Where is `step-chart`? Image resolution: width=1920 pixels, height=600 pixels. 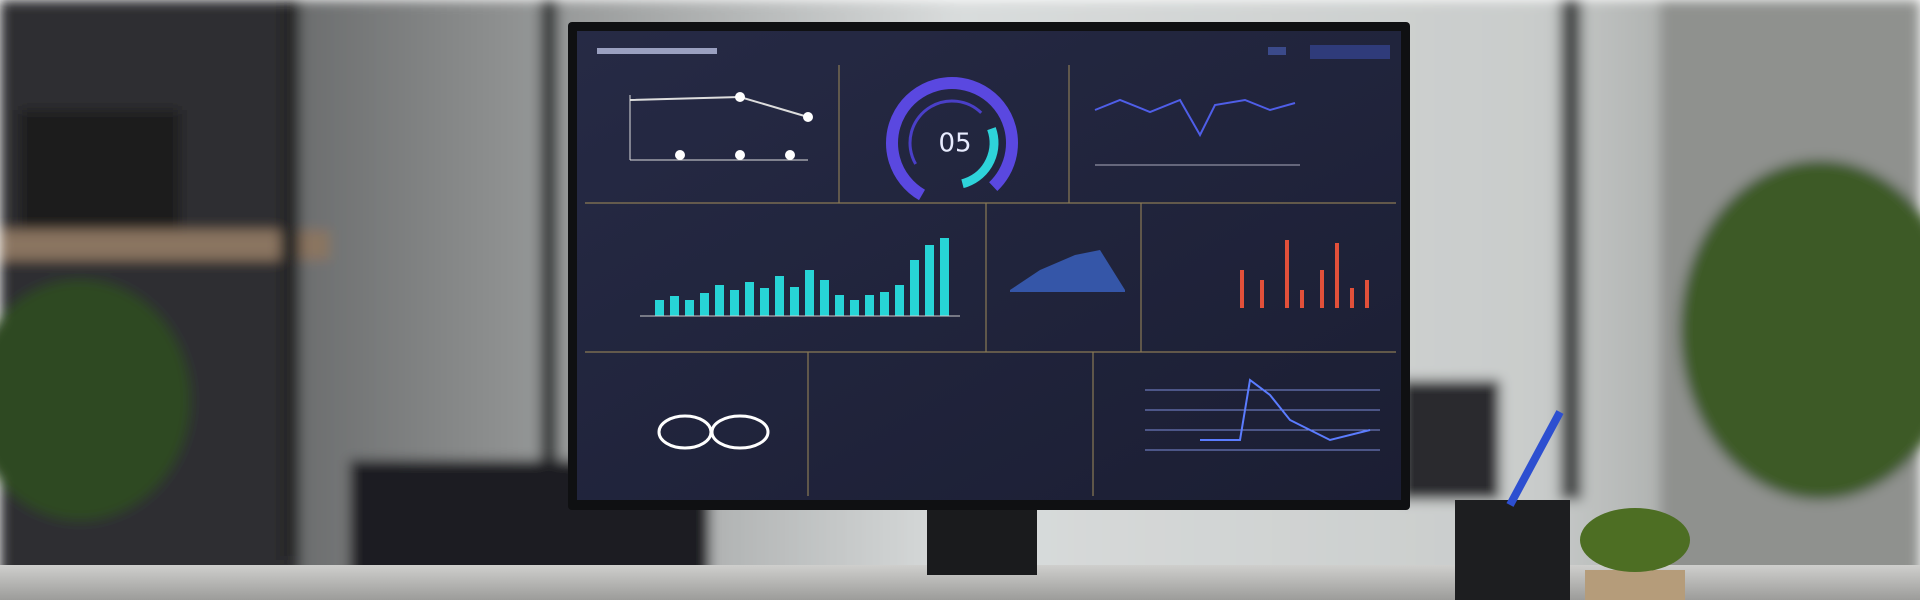
step-chart is located at coordinates (1262, 414).